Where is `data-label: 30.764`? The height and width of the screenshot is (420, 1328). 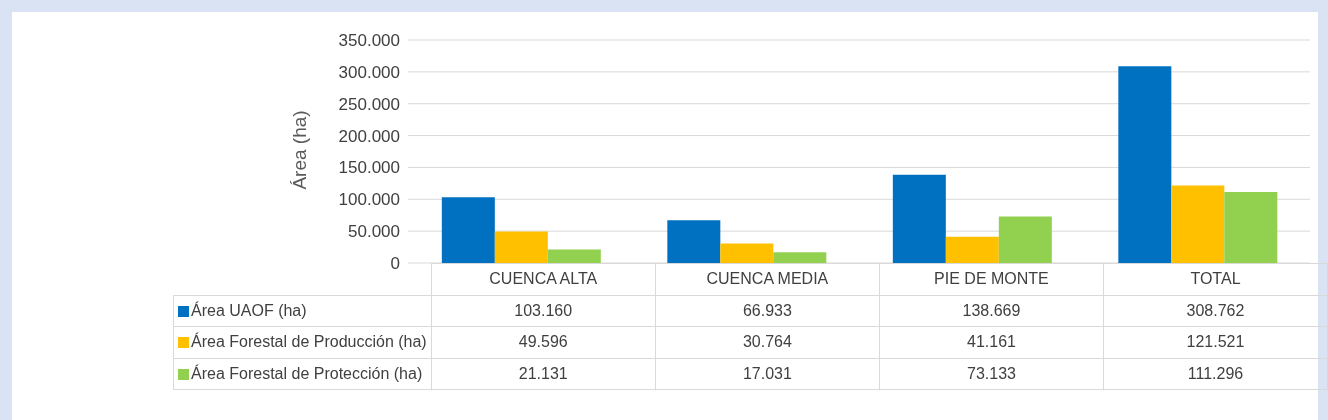 data-label: 30.764 is located at coordinates (767, 342).